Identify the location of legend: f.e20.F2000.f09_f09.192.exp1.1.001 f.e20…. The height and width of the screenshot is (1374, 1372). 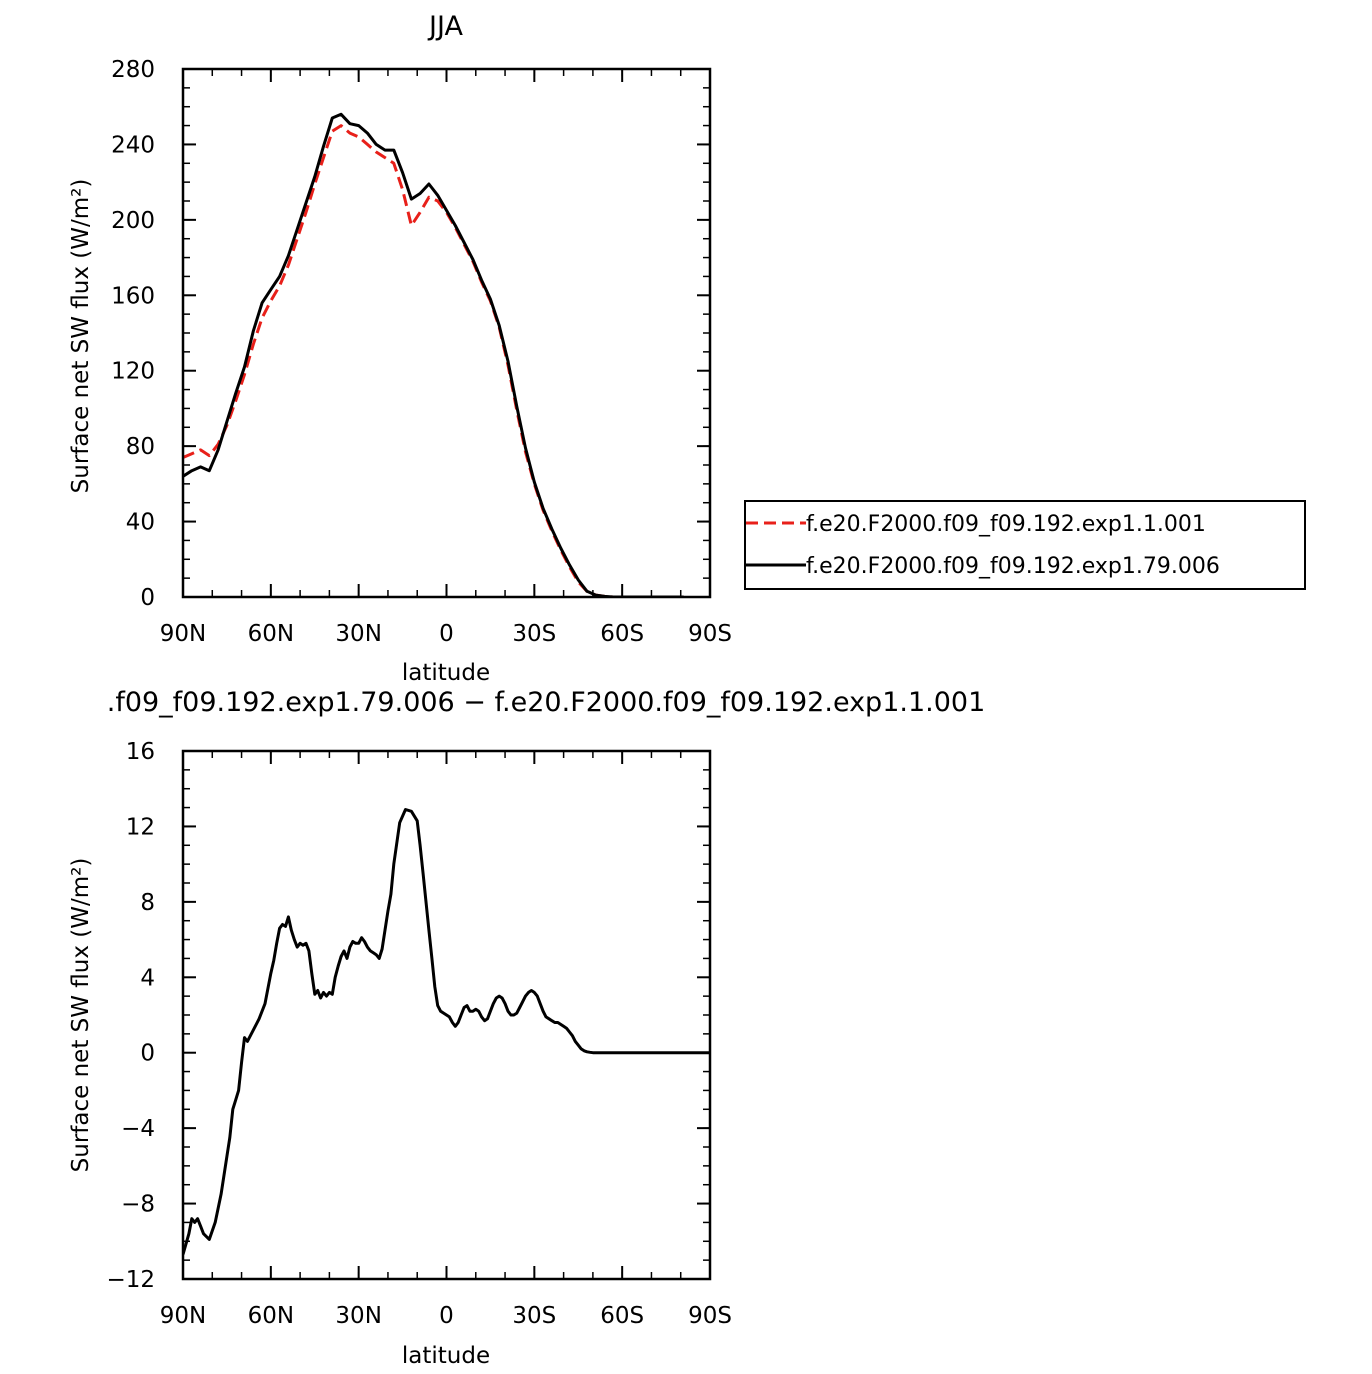
(1025, 545).